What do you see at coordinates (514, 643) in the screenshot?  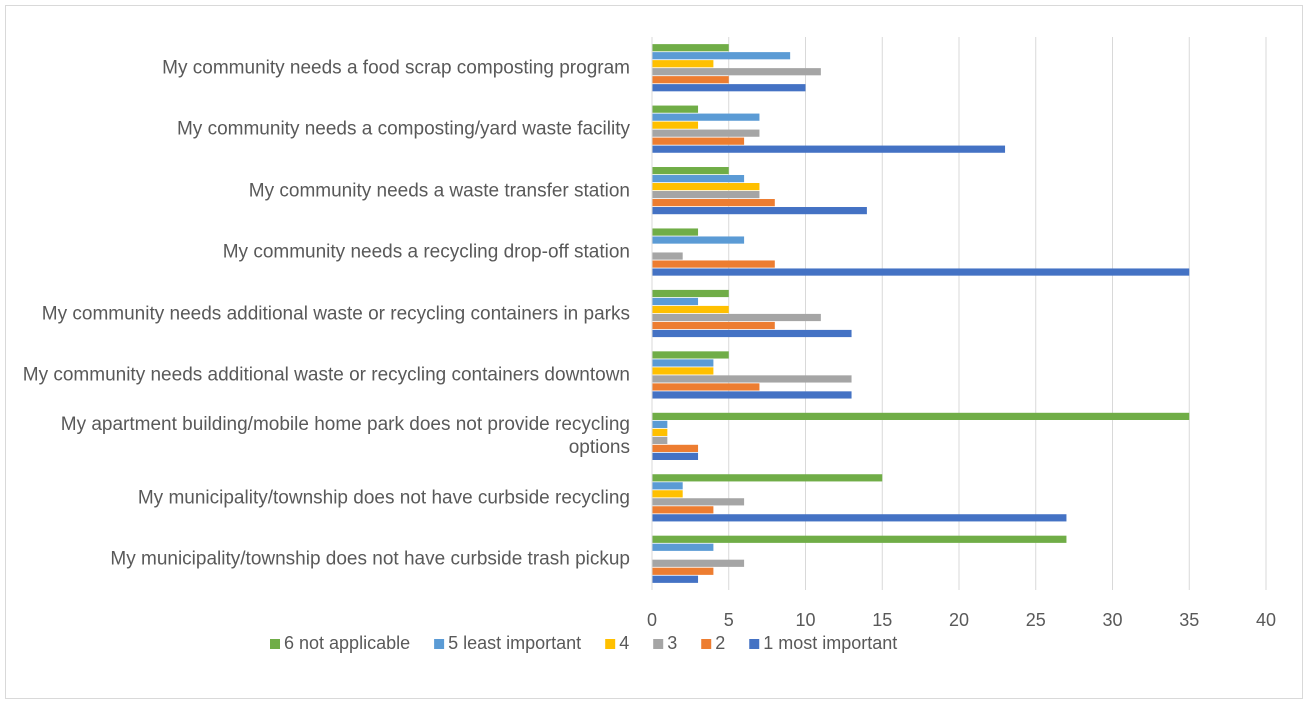 I see `legend-label: 5 least important` at bounding box center [514, 643].